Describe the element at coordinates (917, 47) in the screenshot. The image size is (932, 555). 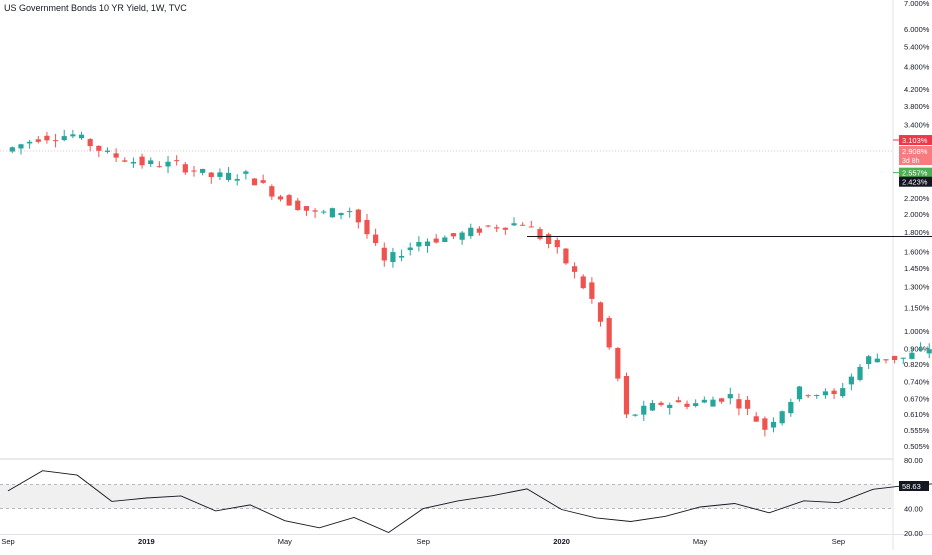
I see `price-tick-label: 5.400%` at that location.